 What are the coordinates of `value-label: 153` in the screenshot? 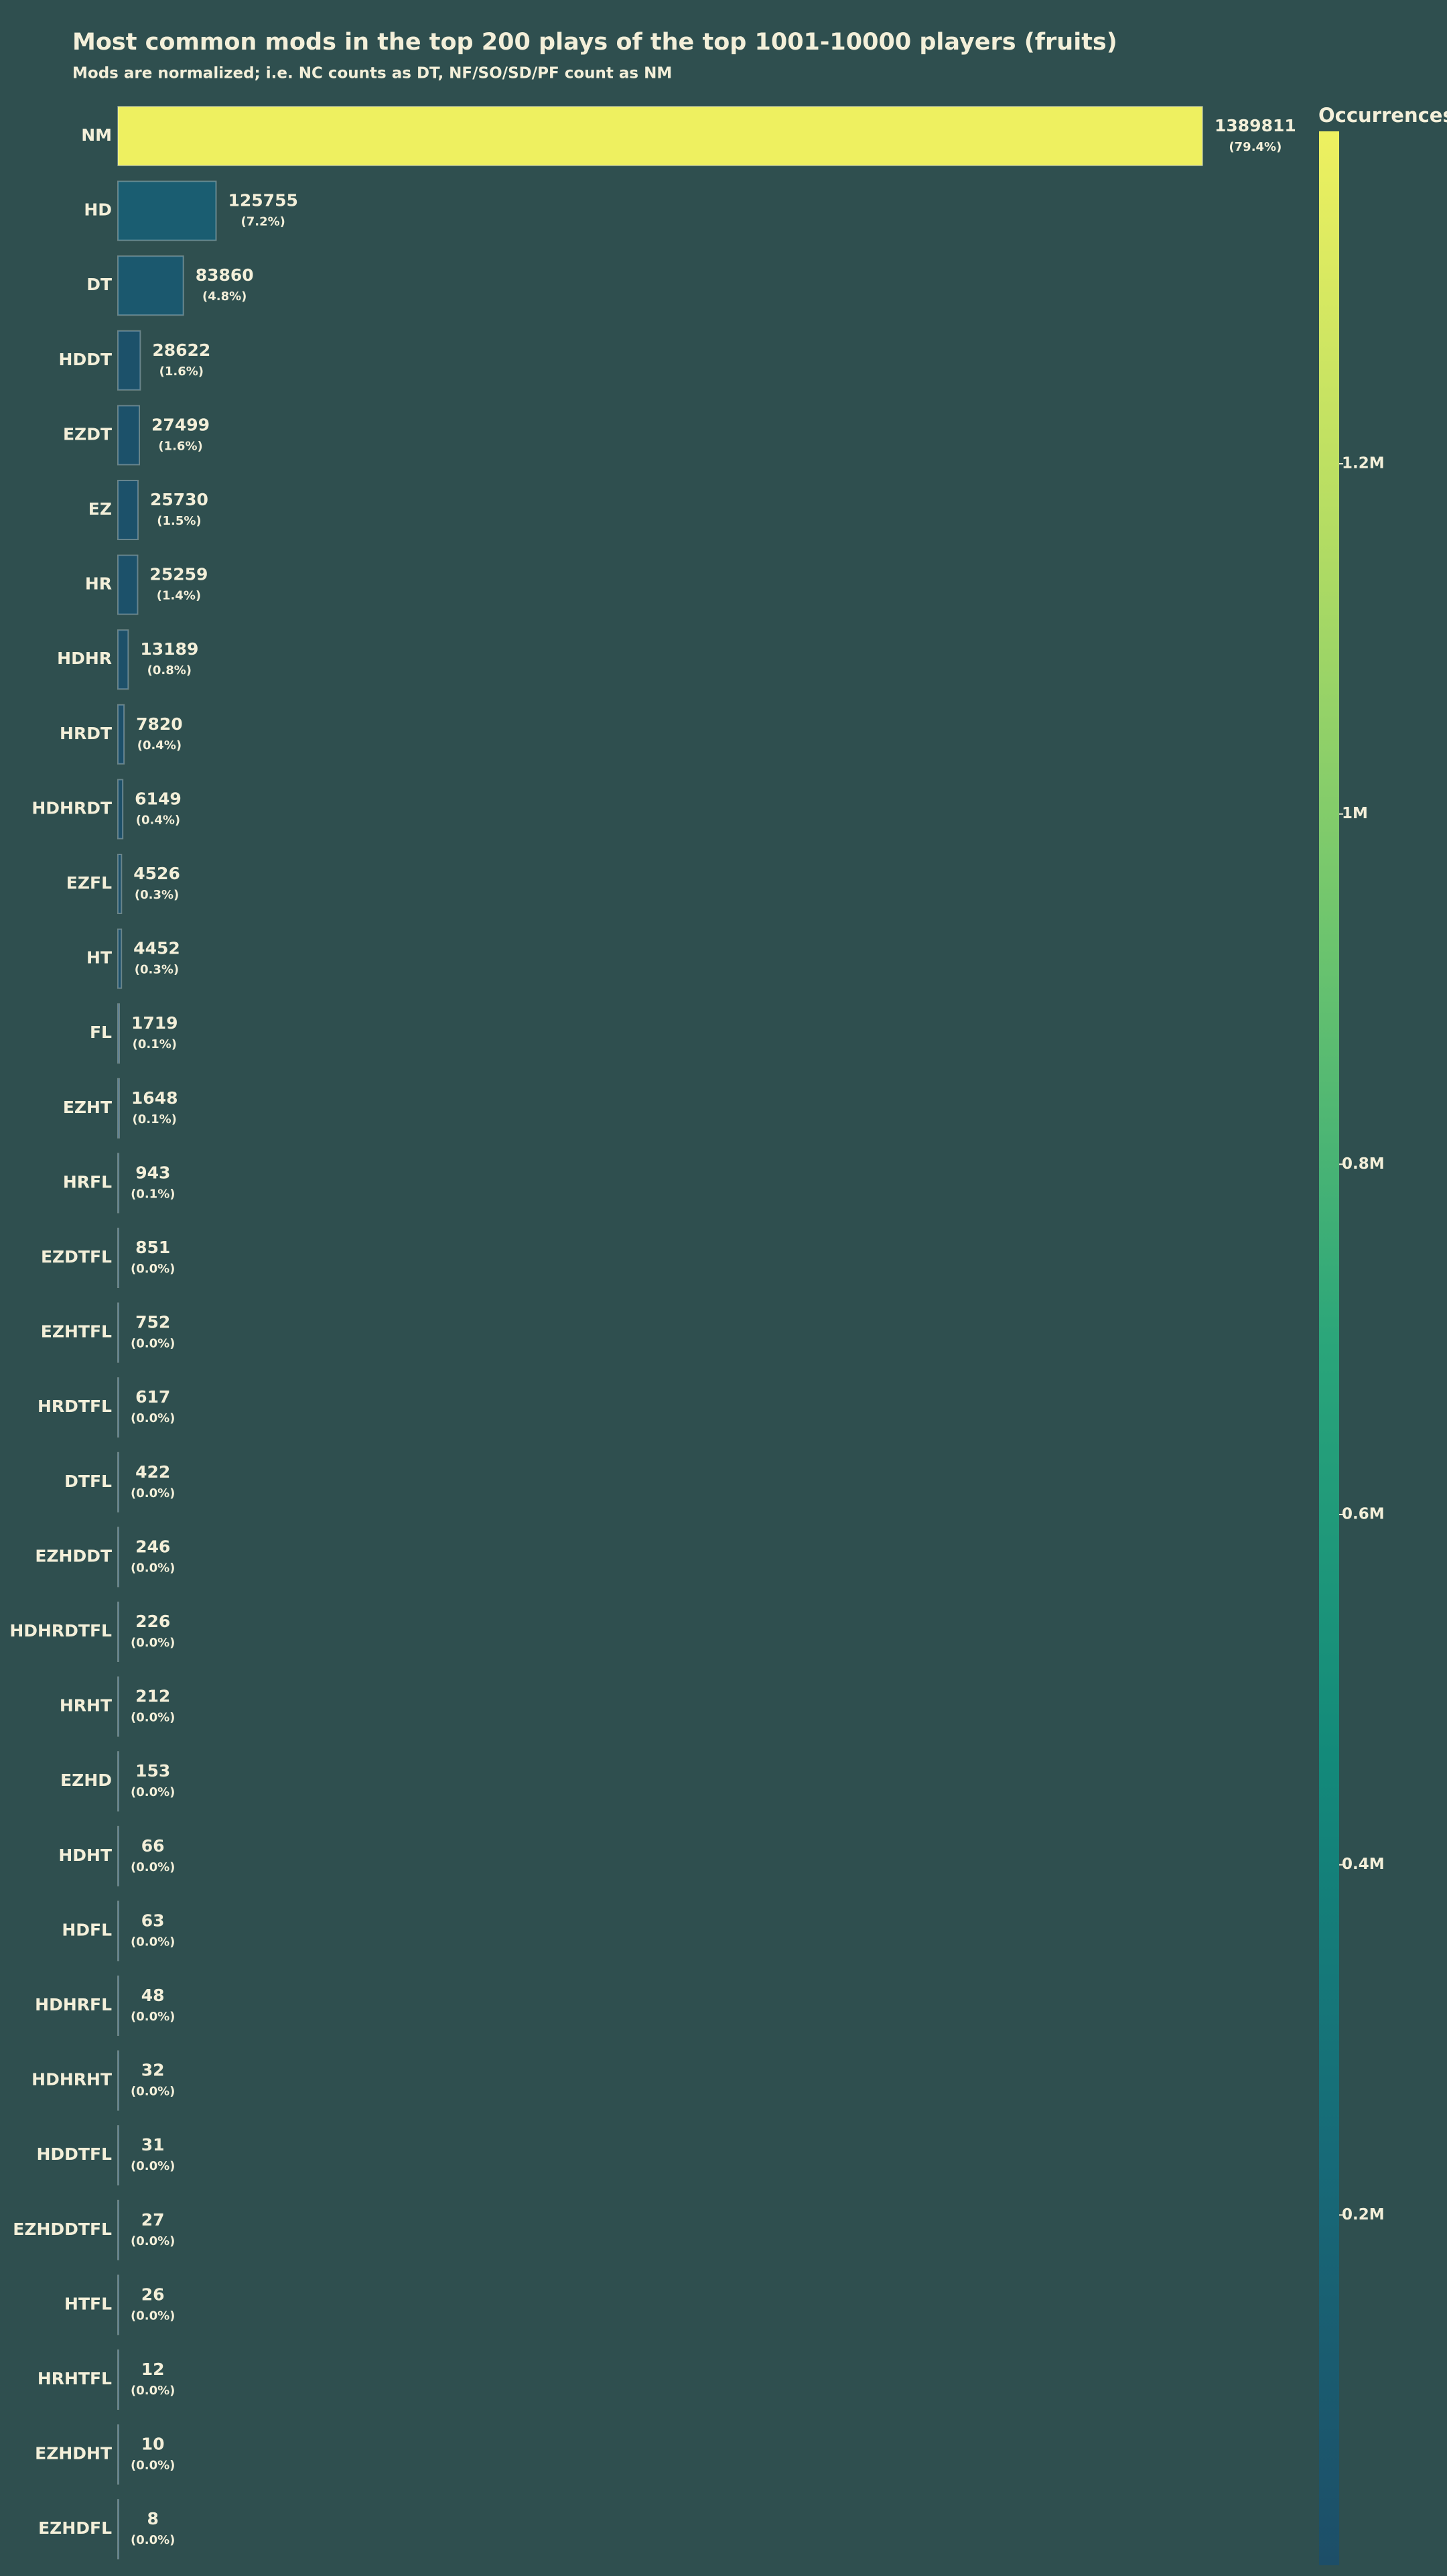 It's located at (152, 1771).